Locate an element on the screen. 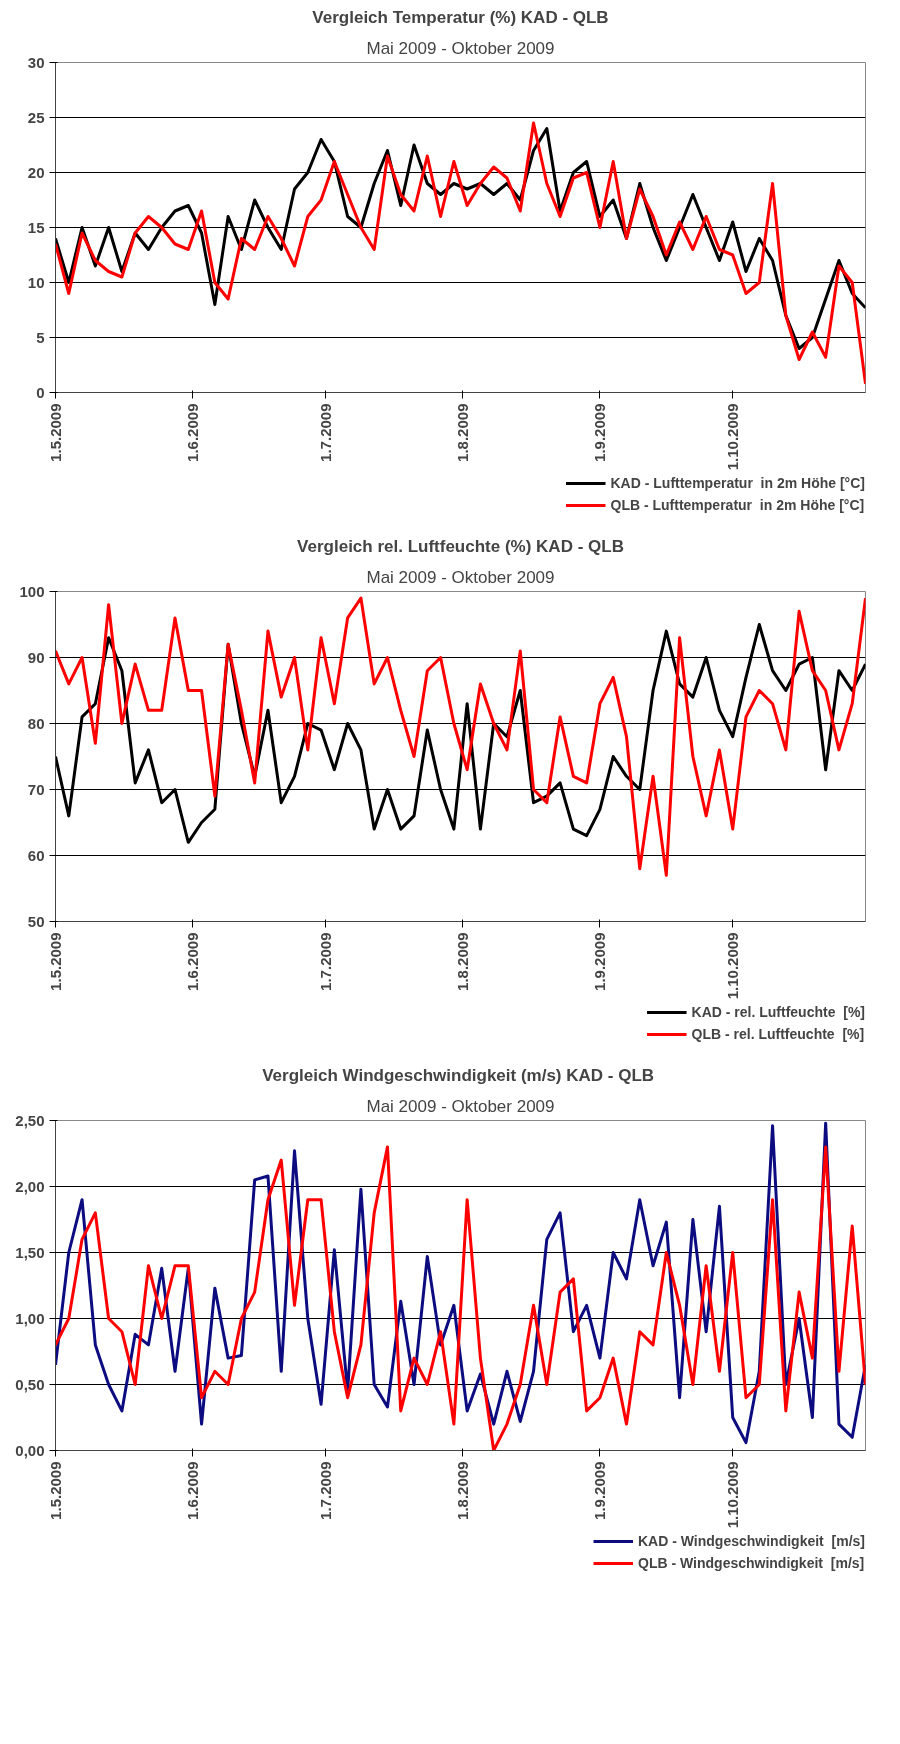  y-tick-label: 0 is located at coordinates (40, 392).